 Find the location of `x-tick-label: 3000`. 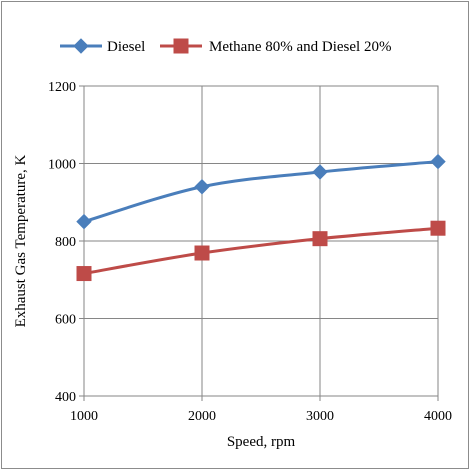

x-tick-label: 3000 is located at coordinates (320, 416).